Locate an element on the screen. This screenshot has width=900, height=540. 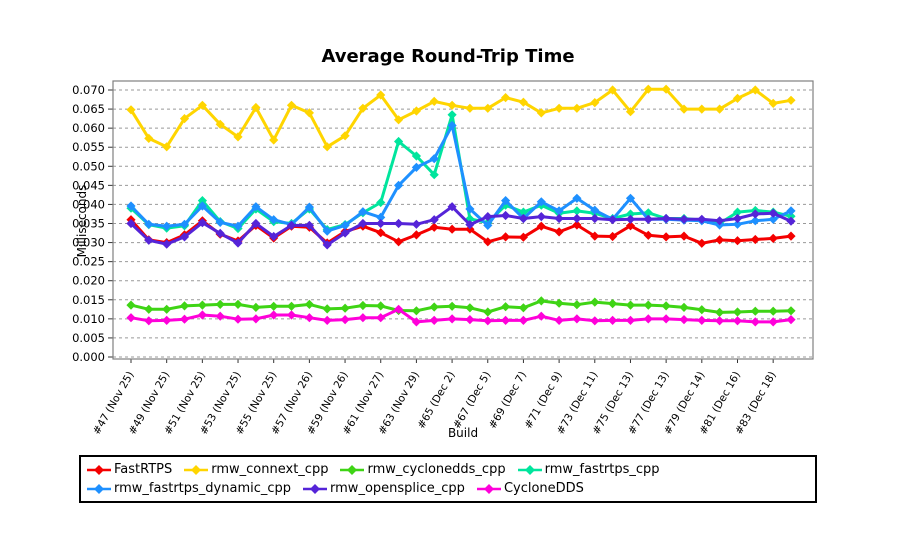
y-tick-label: 0.015 is located at coordinates (88, 300).